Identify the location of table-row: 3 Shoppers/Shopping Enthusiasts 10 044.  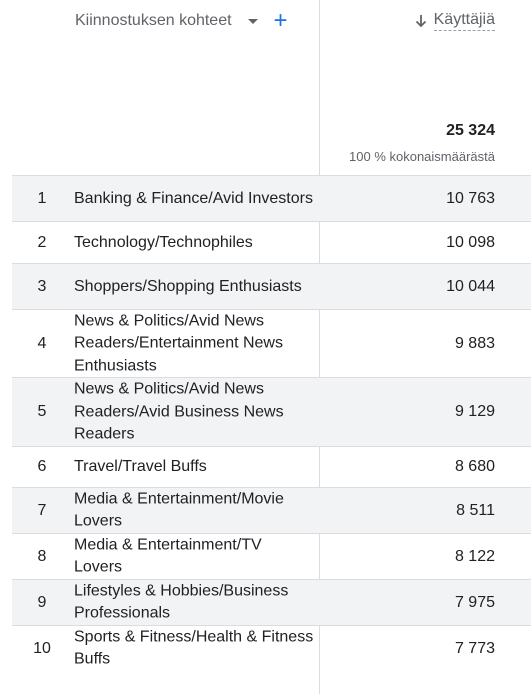
(271, 286).